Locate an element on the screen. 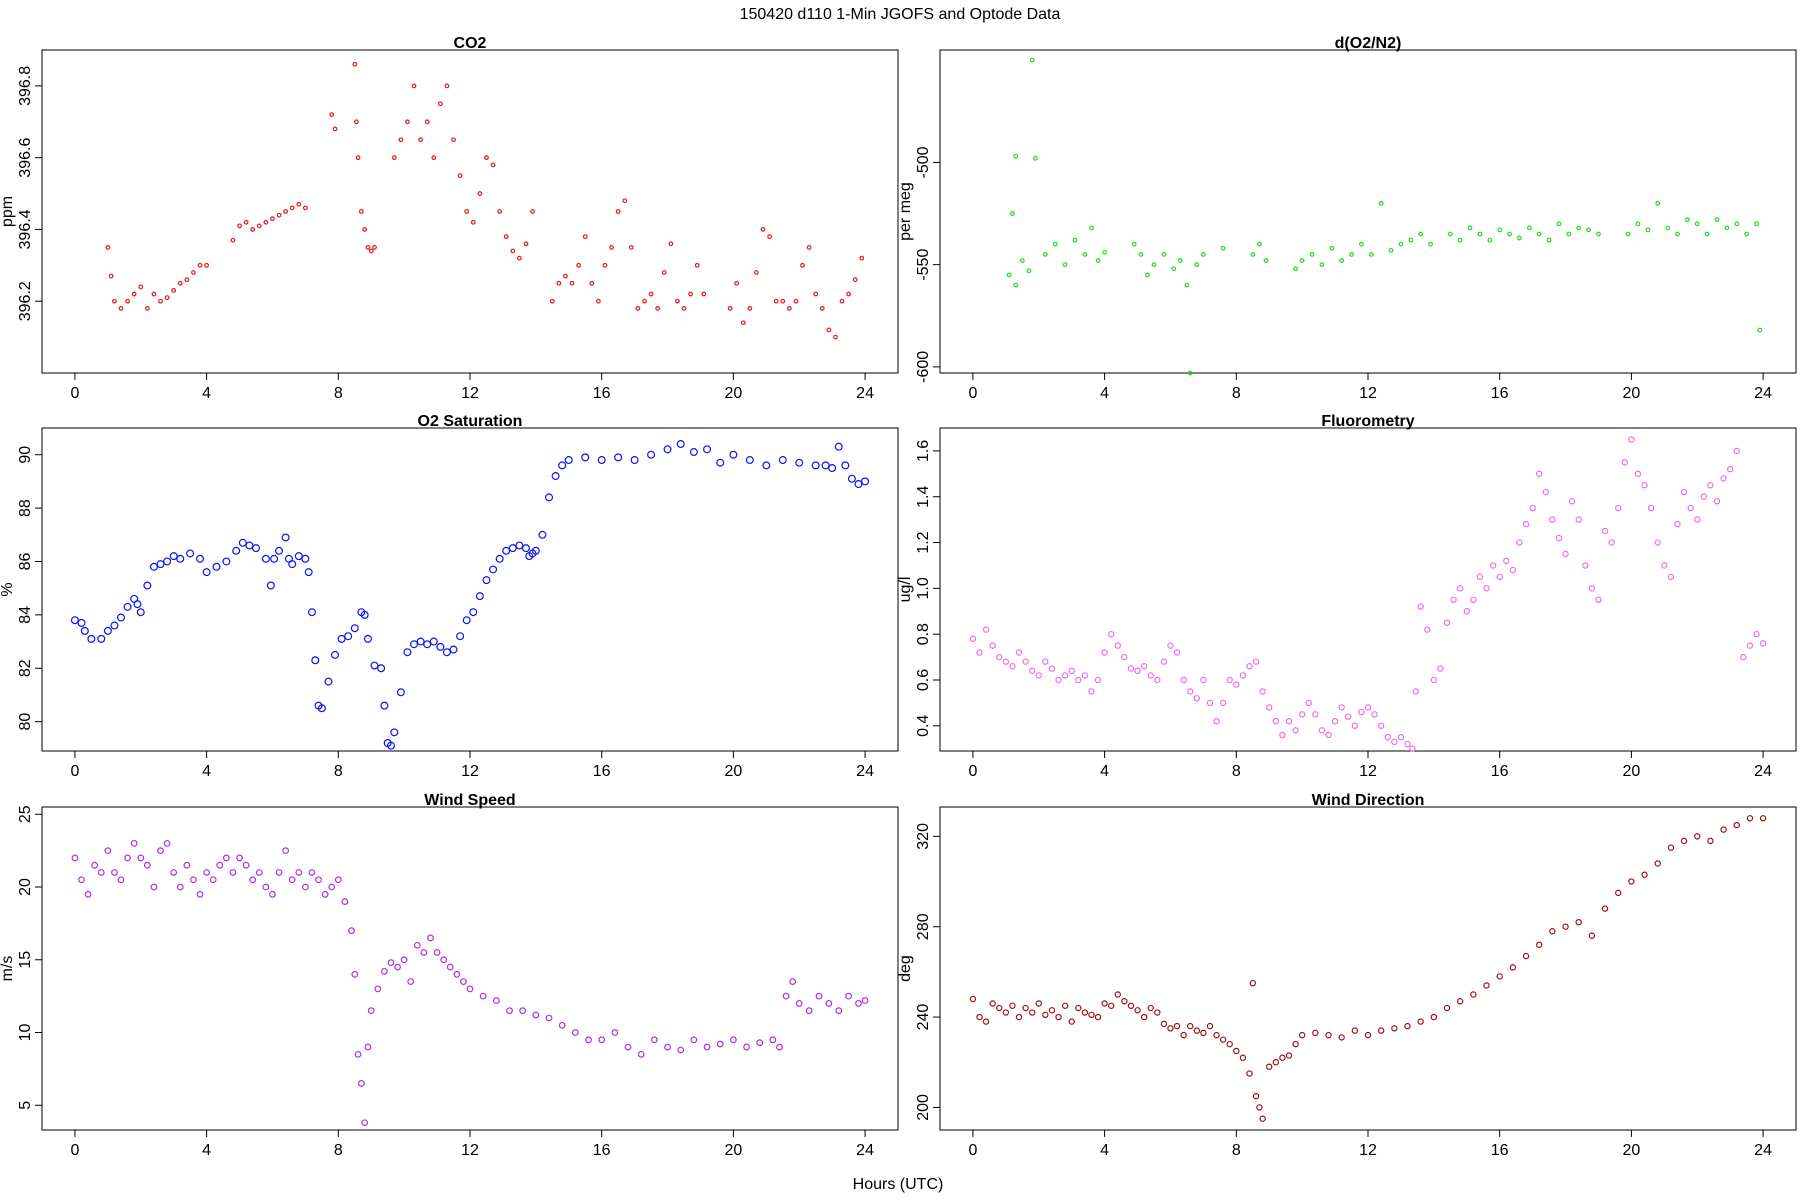 The width and height of the screenshot is (1800, 1200). chart-title: d(O2/N2) is located at coordinates (1368, 43).